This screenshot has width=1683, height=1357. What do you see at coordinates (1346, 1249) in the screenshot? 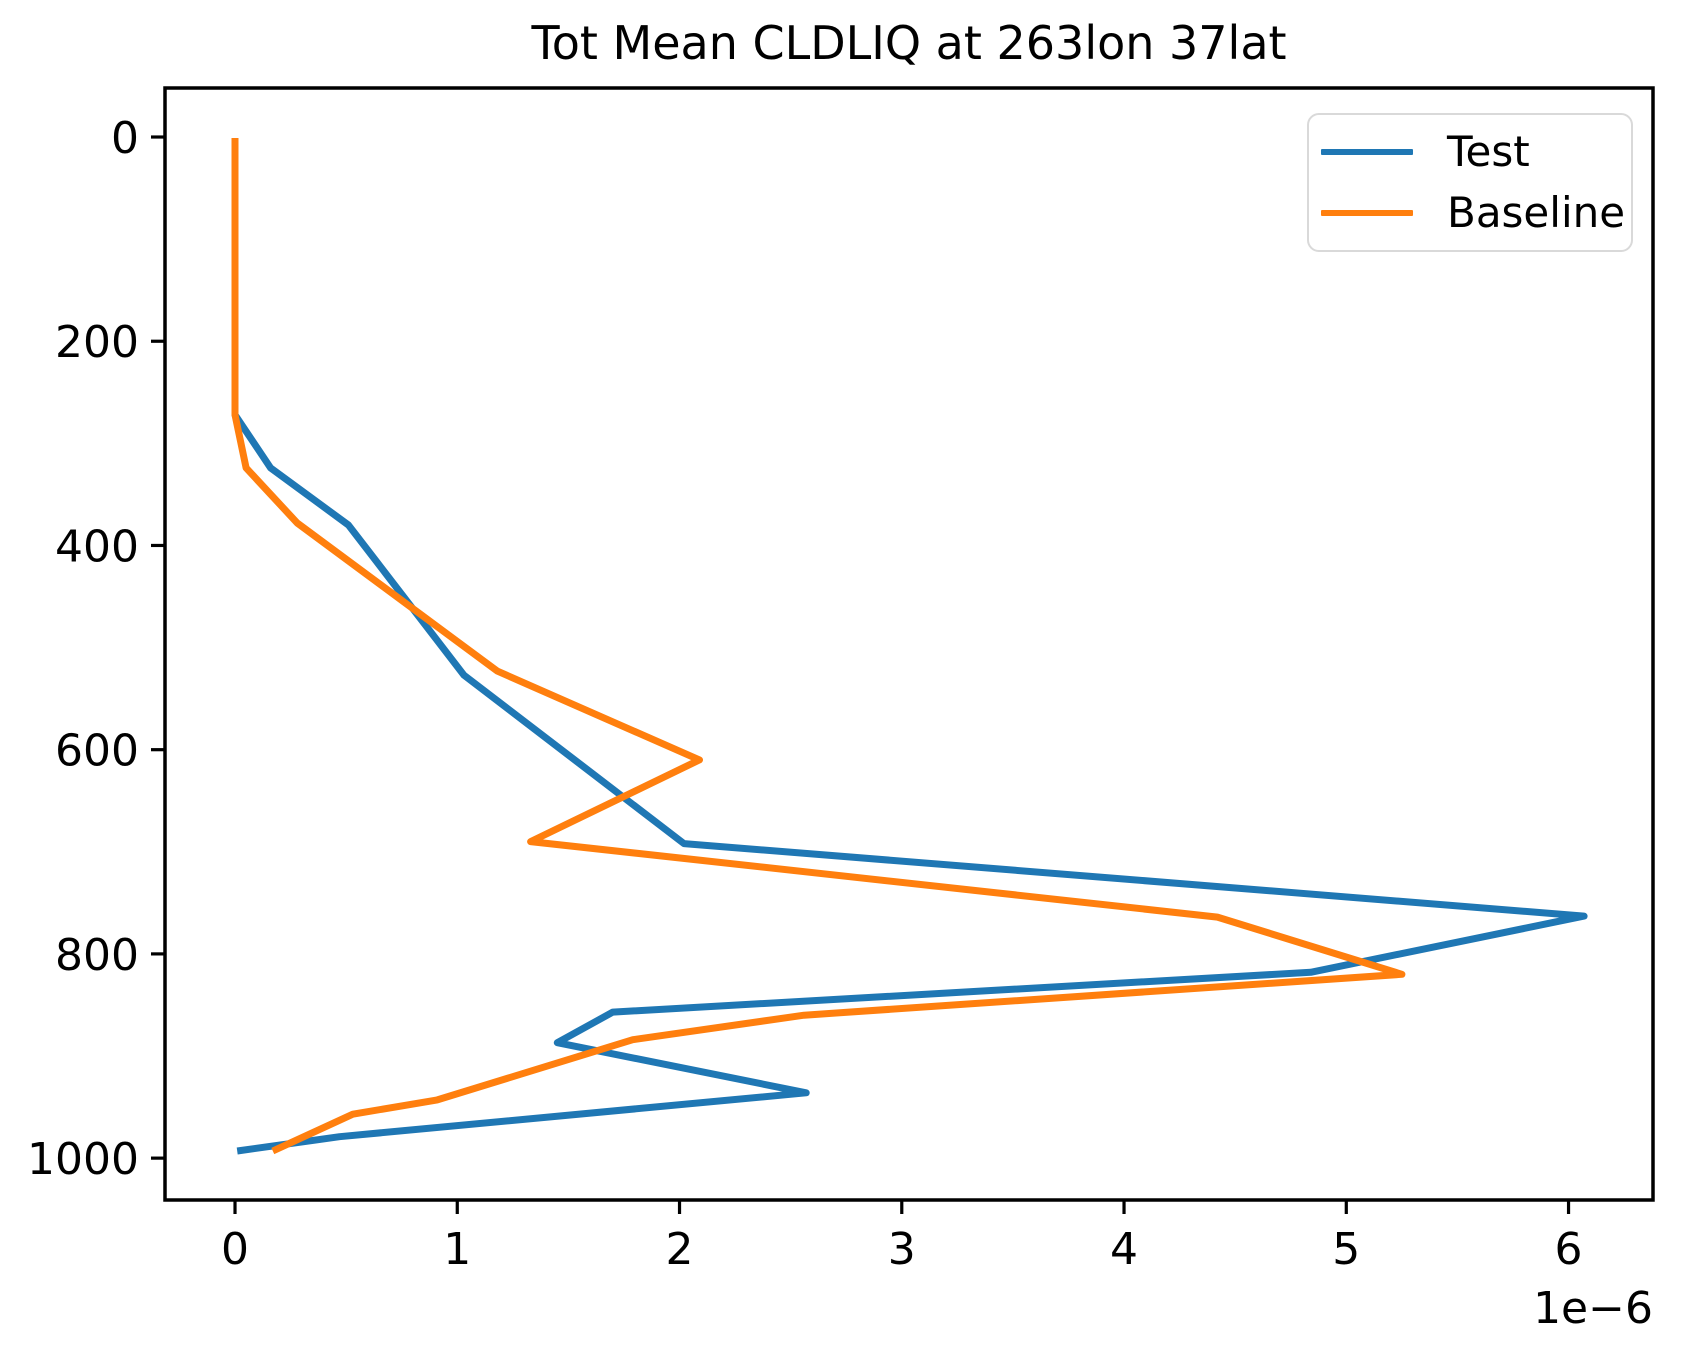
I see `x-tick-label: 5` at bounding box center [1346, 1249].